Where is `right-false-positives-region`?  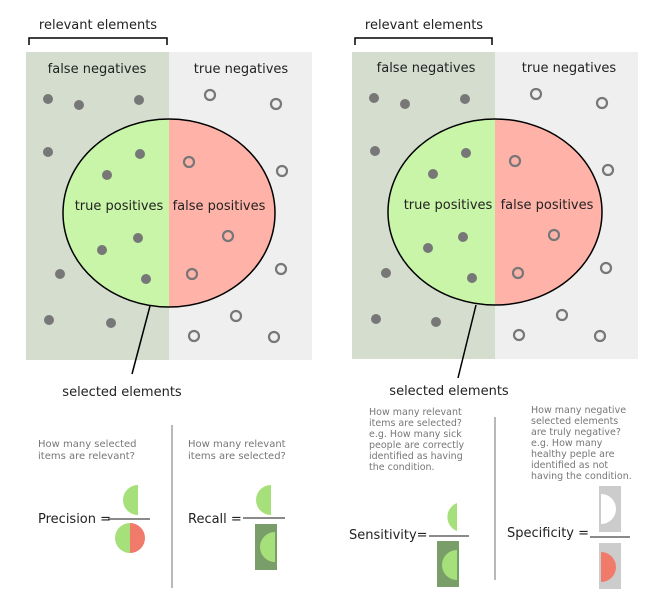
right-false-positives-region is located at coordinates (548, 212).